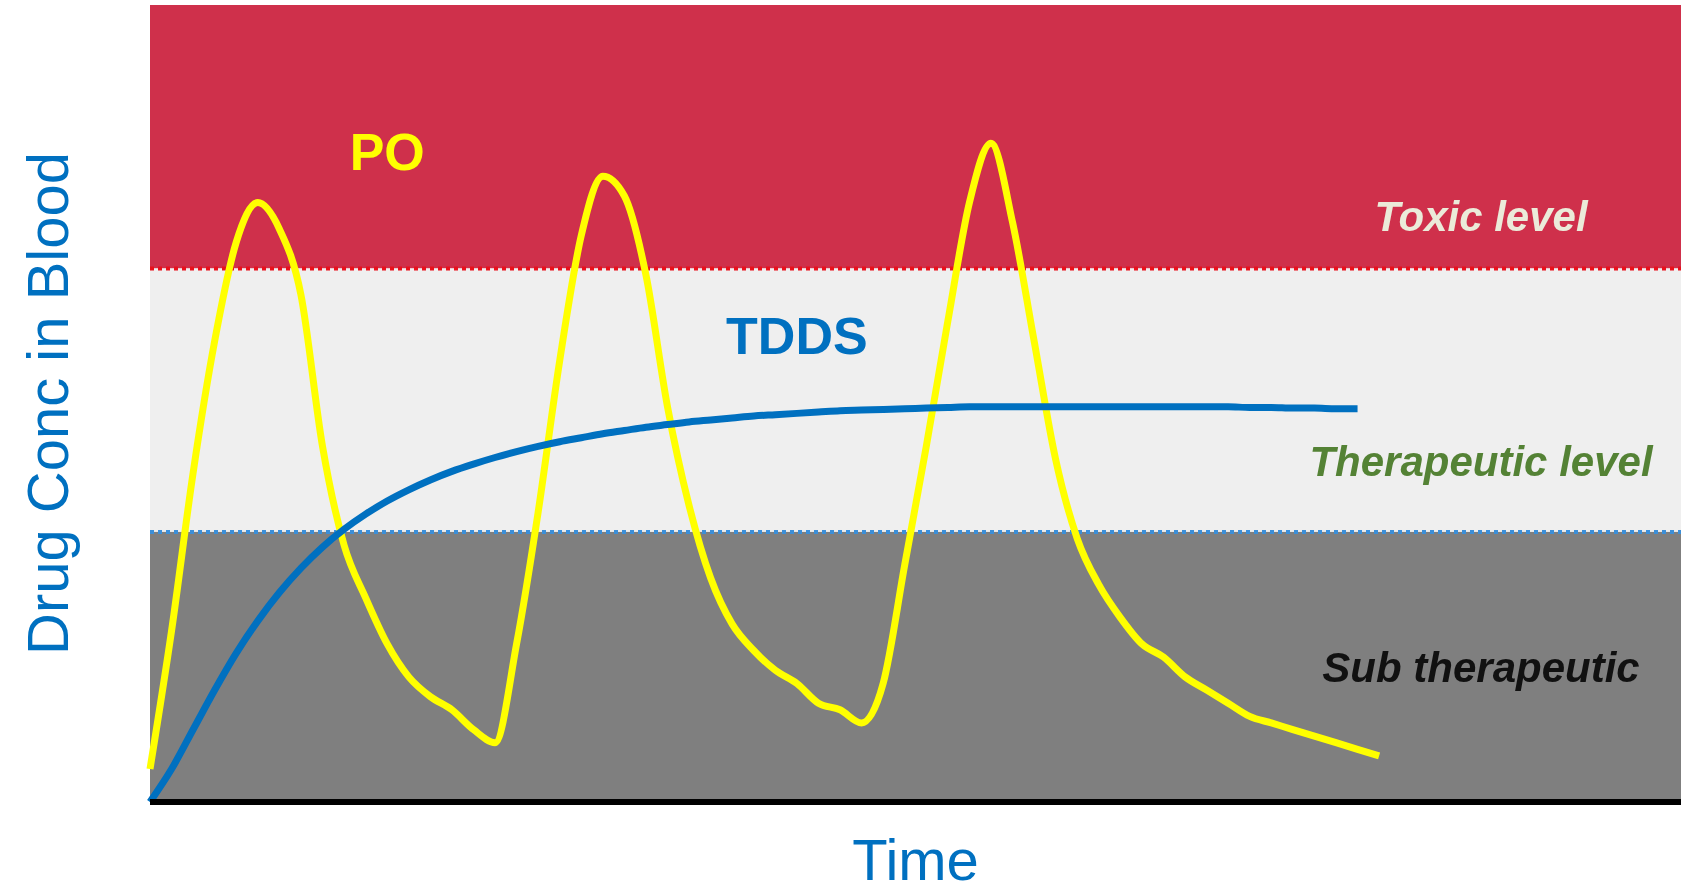  Describe the element at coordinates (915, 859) in the screenshot. I see `x-axis-title: Time` at that location.